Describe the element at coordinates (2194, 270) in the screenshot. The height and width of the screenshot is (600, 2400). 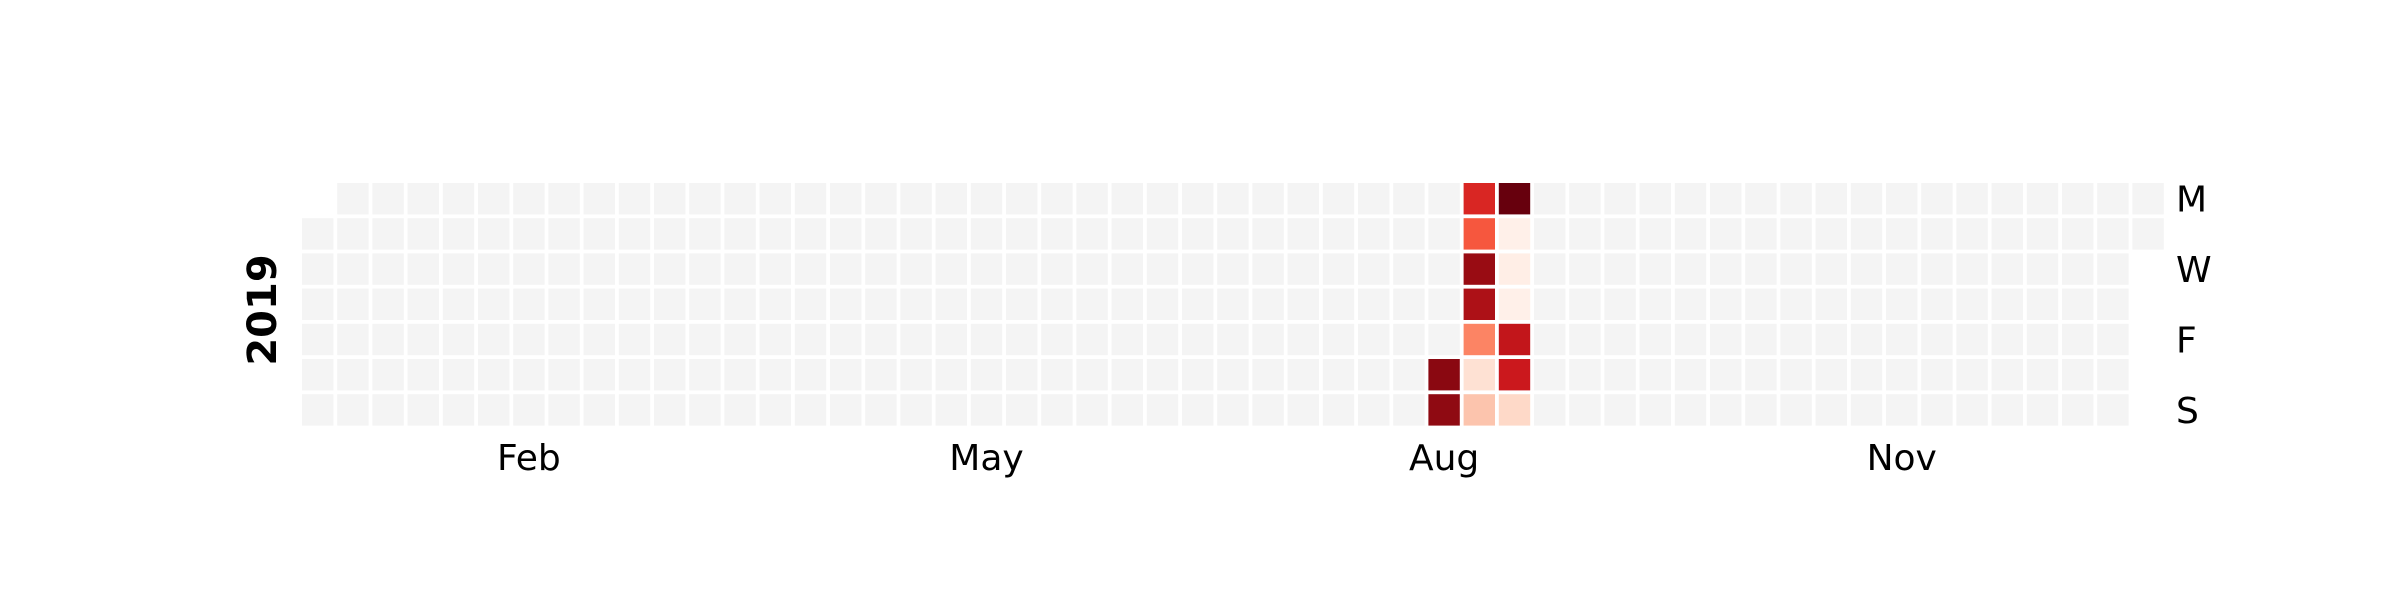
I see `day-label-w: W` at that location.